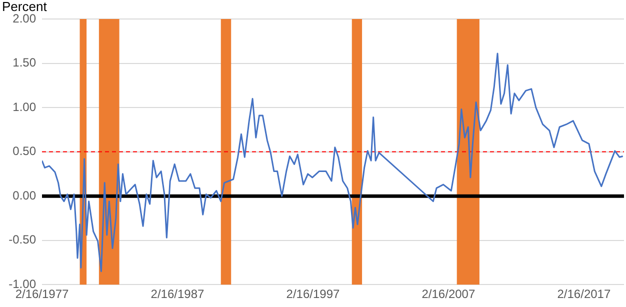 The height and width of the screenshot is (307, 626). What do you see at coordinates (24, 63) in the screenshot?
I see `y-tick-label: 1.50` at bounding box center [24, 63].